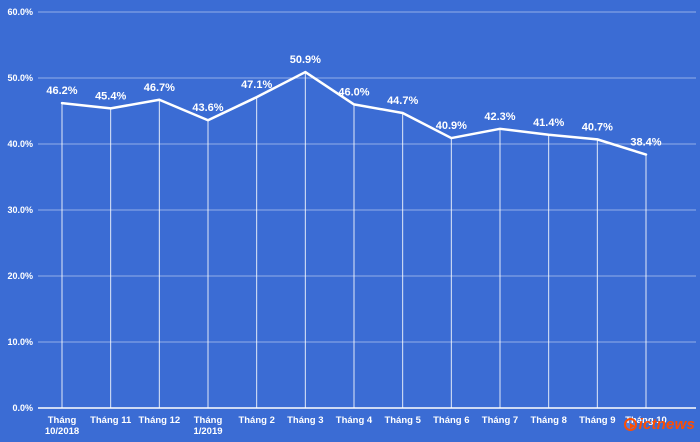 The image size is (700, 442). What do you see at coordinates (22, 408) in the screenshot?
I see `y-axis-tick-label: 0.0%` at bounding box center [22, 408].